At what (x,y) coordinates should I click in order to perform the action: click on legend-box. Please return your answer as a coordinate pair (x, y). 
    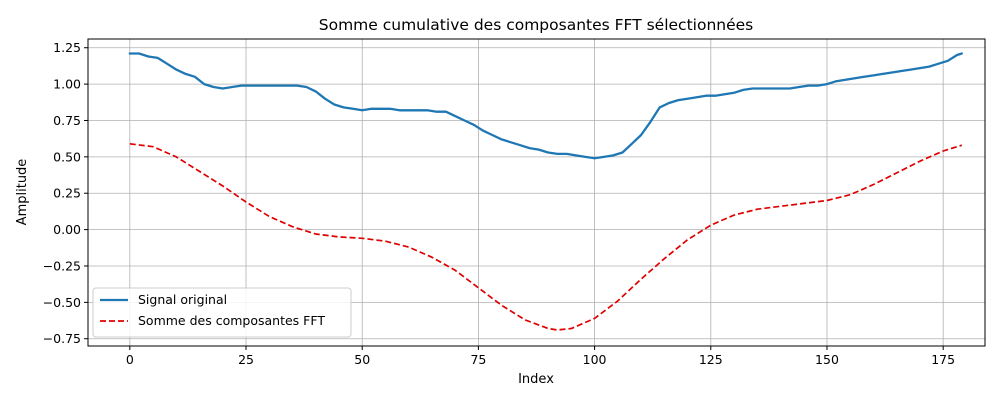
    Looking at the image, I should click on (222, 312).